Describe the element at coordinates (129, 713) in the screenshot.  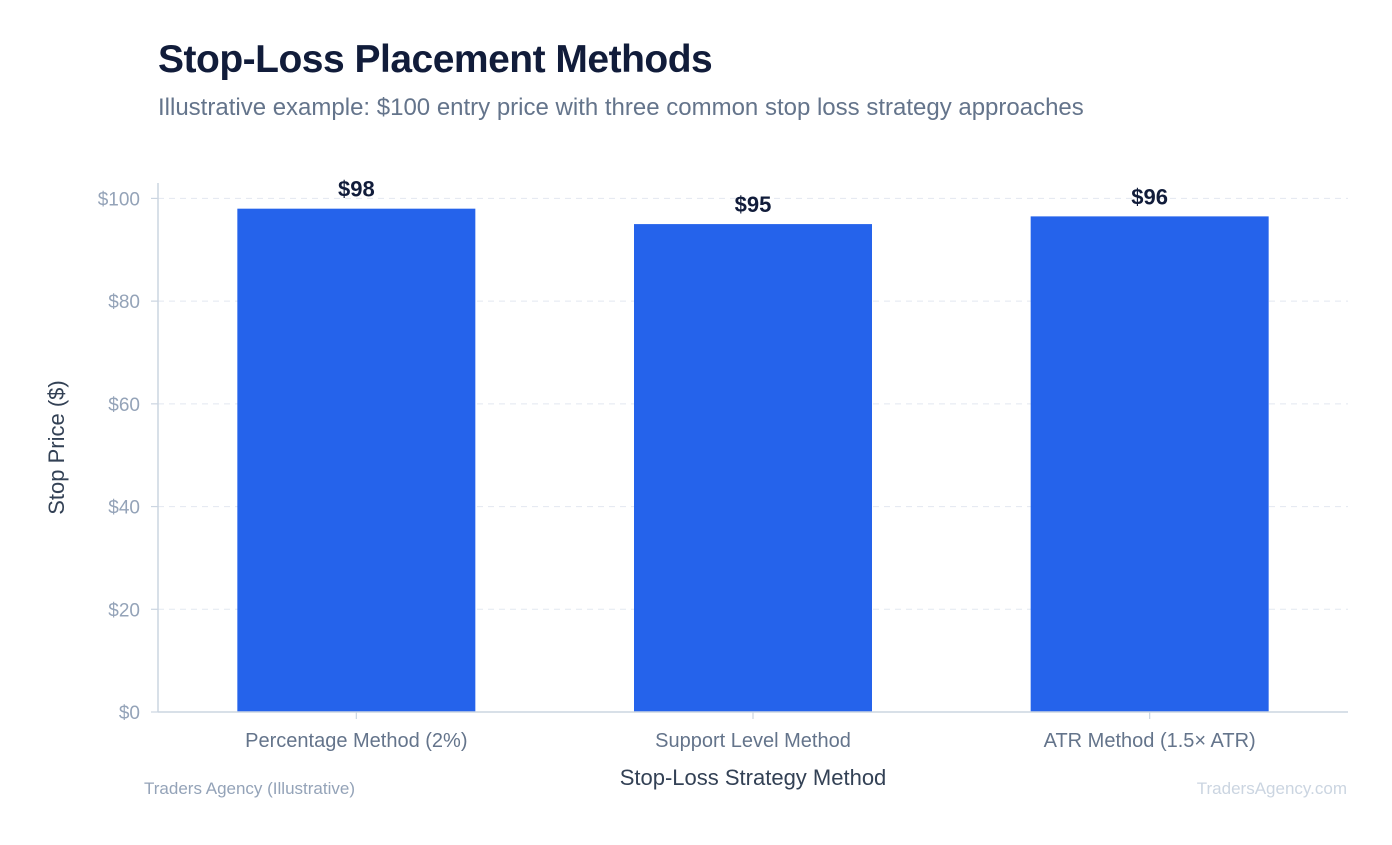
I see `y-tick-label: $0` at that location.